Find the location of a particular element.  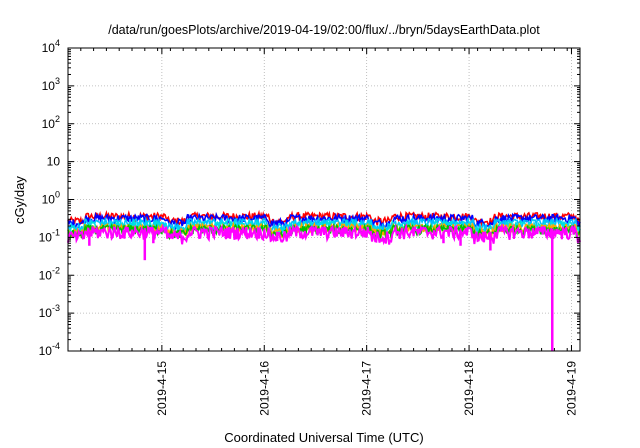

y-tick-label: 10² is located at coordinates (51, 122).